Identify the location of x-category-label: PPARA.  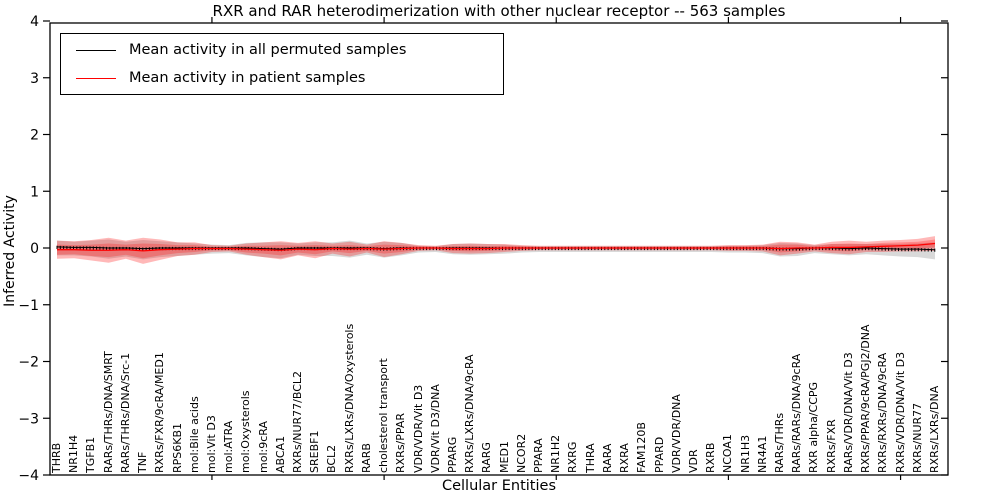
(539, 455).